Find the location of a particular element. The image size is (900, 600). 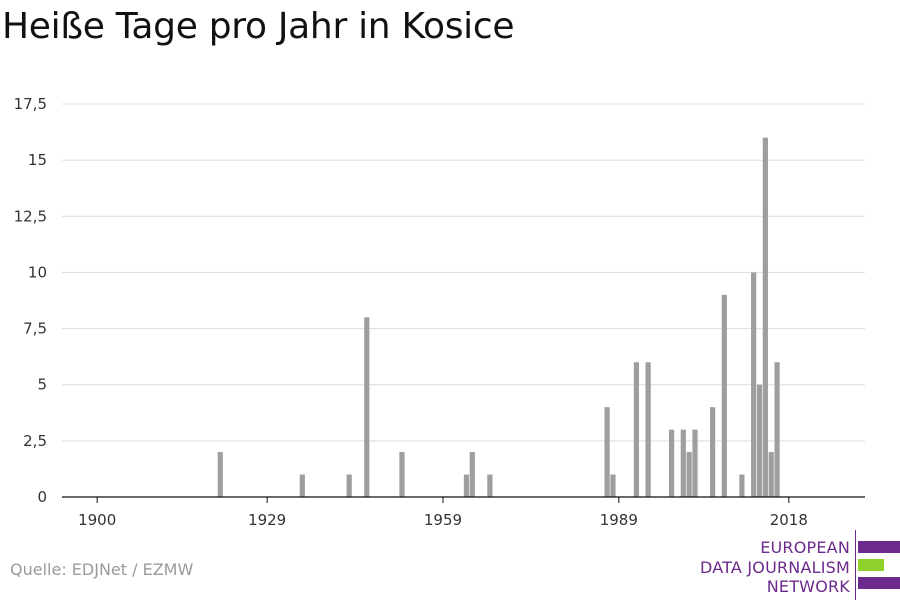

y-tick-label: 5 is located at coordinates (42, 385).